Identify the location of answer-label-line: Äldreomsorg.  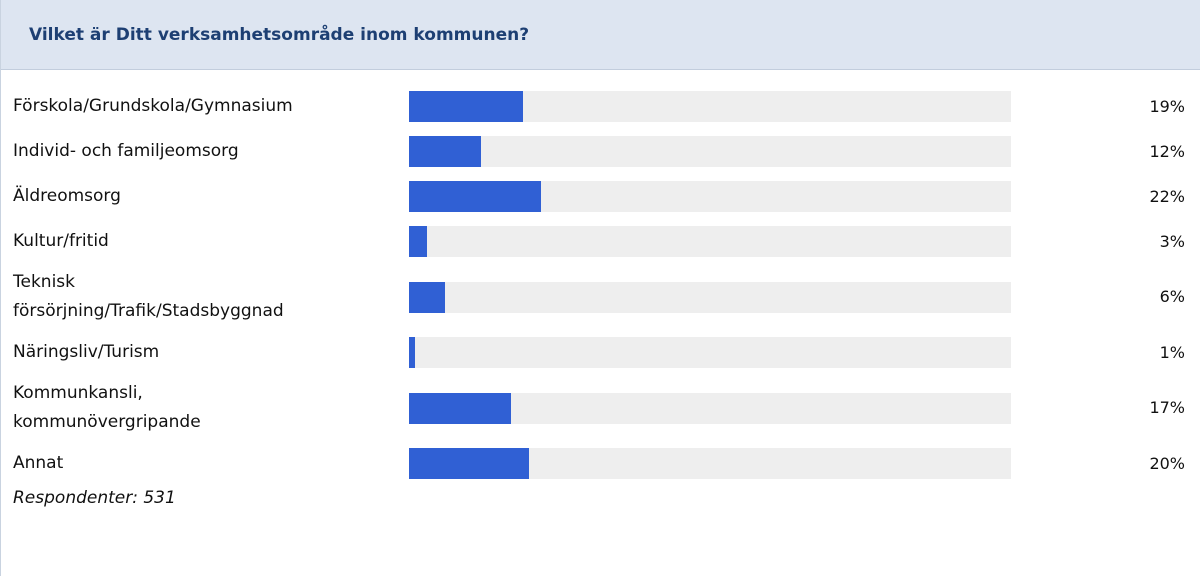
(67, 196).